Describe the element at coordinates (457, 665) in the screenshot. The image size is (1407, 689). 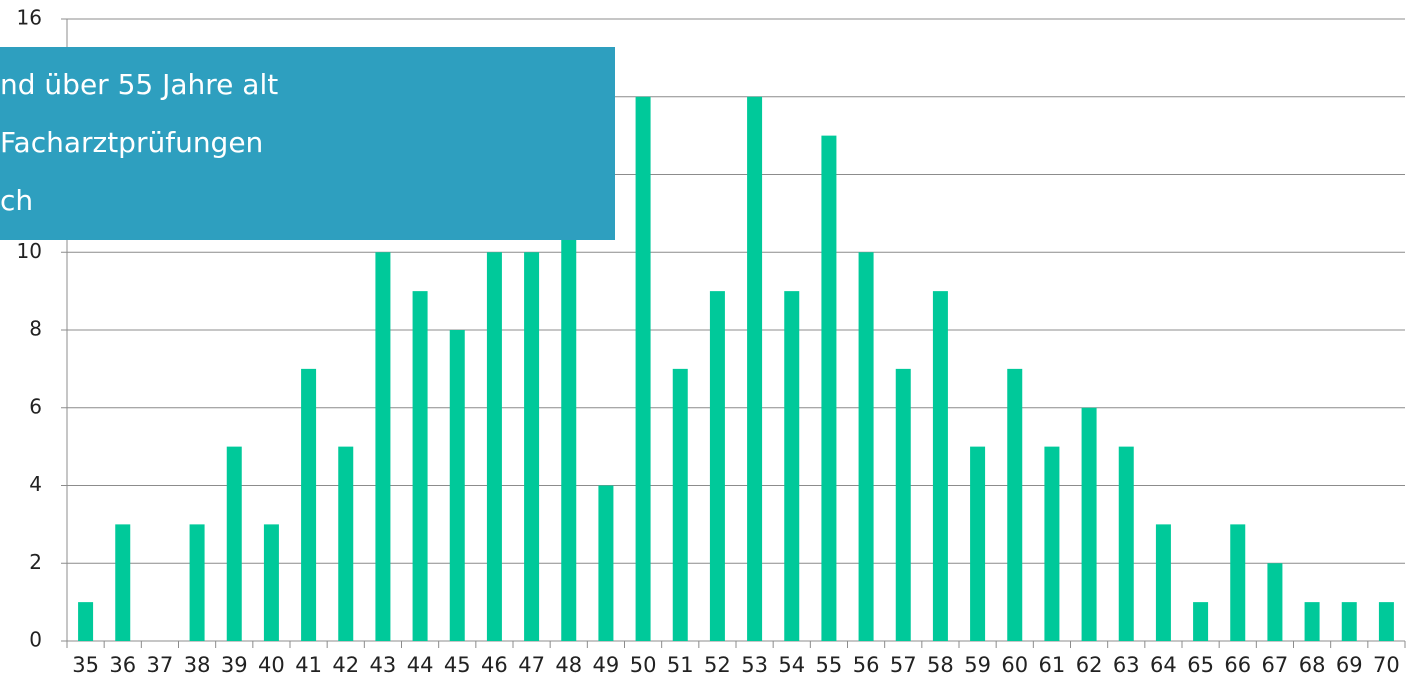
I see `x-tick-label: 45` at that location.